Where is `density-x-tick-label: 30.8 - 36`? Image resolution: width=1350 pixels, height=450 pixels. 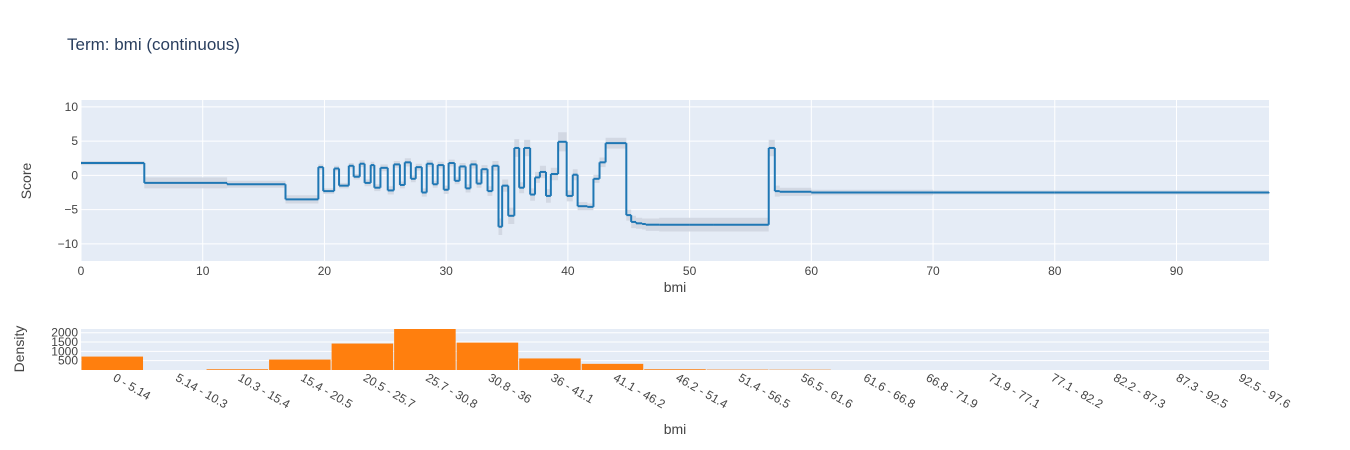 density-x-tick-label: 30.8 - 36 is located at coordinates (510, 388).